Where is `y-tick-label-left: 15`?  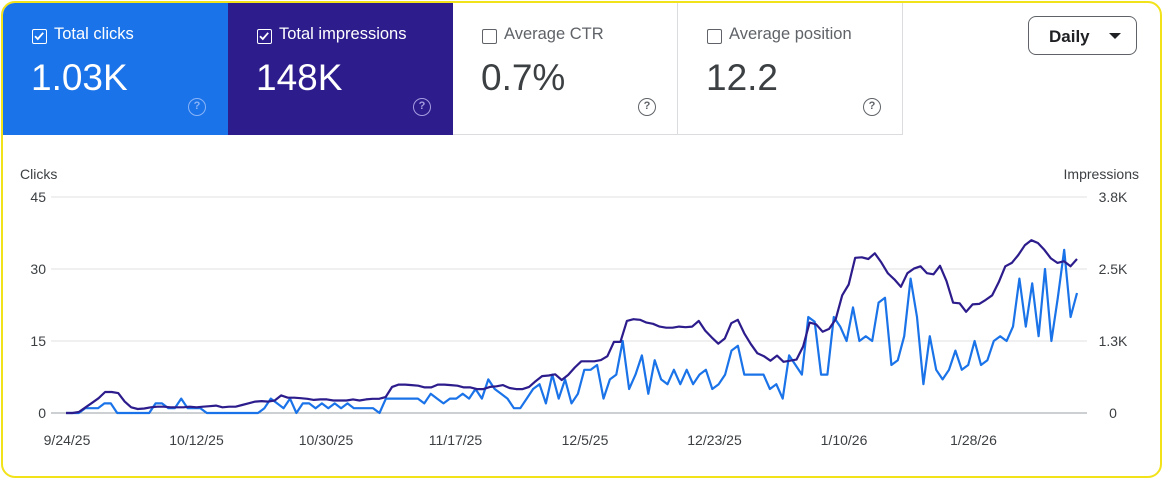 y-tick-label-left: 15 is located at coordinates (38, 341).